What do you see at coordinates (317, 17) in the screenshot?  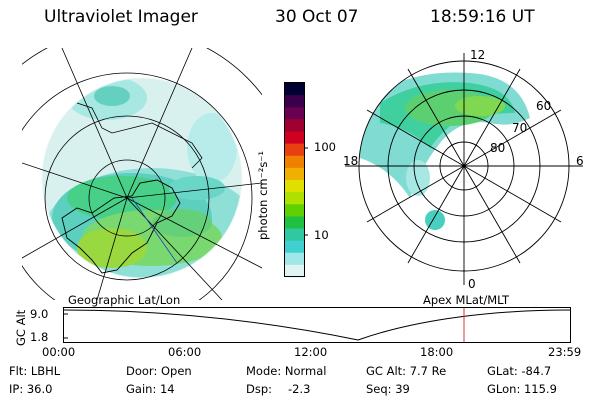 I see `date-label: 30 Oct 07` at bounding box center [317, 17].